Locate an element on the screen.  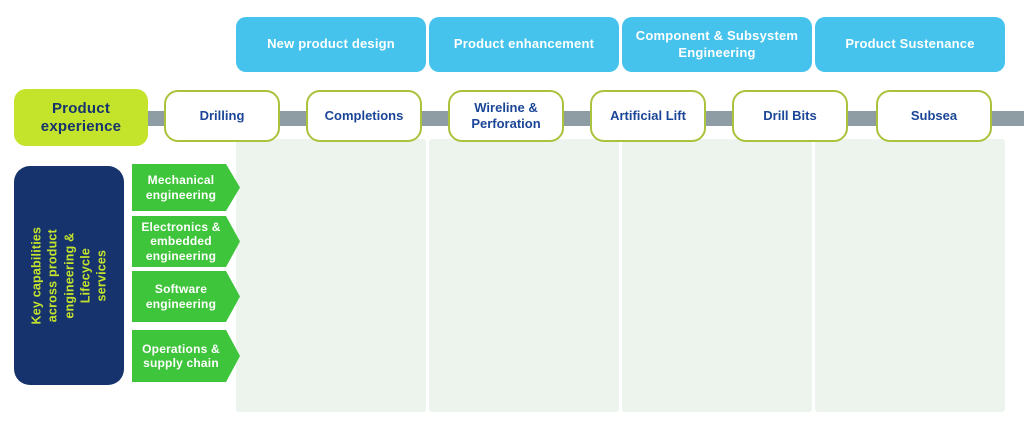
pill-label: Artificial Lift is located at coordinates (648, 116).